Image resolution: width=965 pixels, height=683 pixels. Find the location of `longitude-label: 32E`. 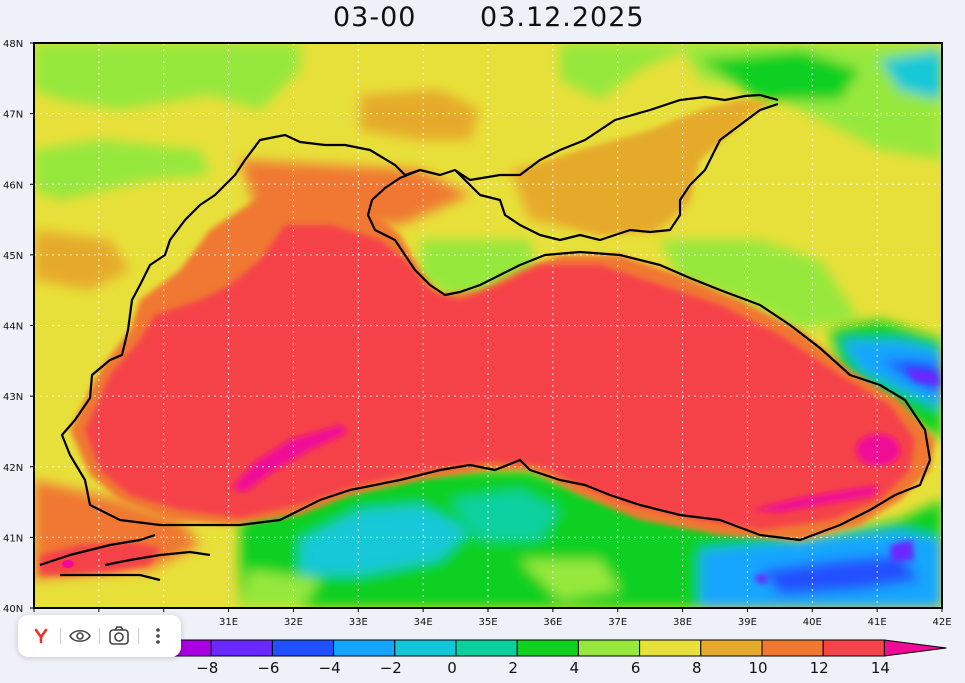

longitude-label: 32E is located at coordinates (293, 622).